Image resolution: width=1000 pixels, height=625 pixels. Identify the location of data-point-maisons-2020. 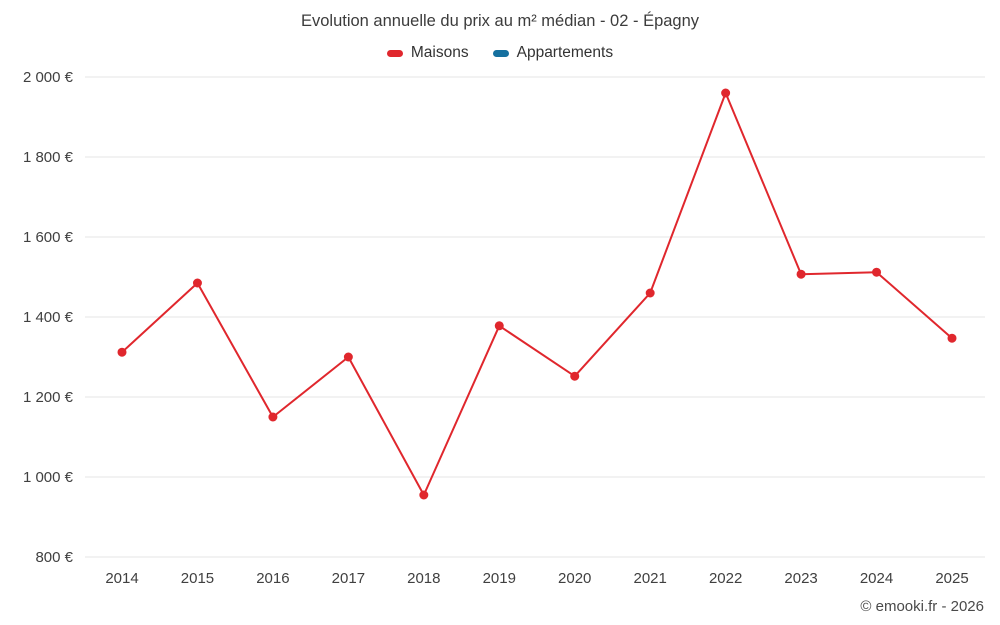
(575, 376).